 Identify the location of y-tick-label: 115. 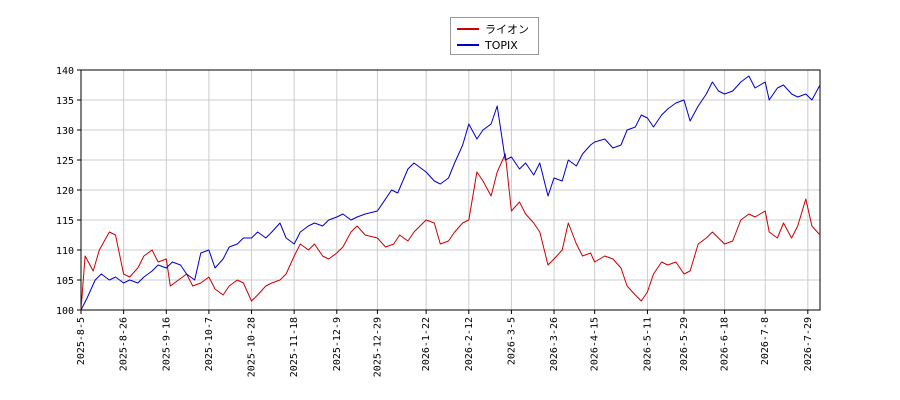
(65, 221).